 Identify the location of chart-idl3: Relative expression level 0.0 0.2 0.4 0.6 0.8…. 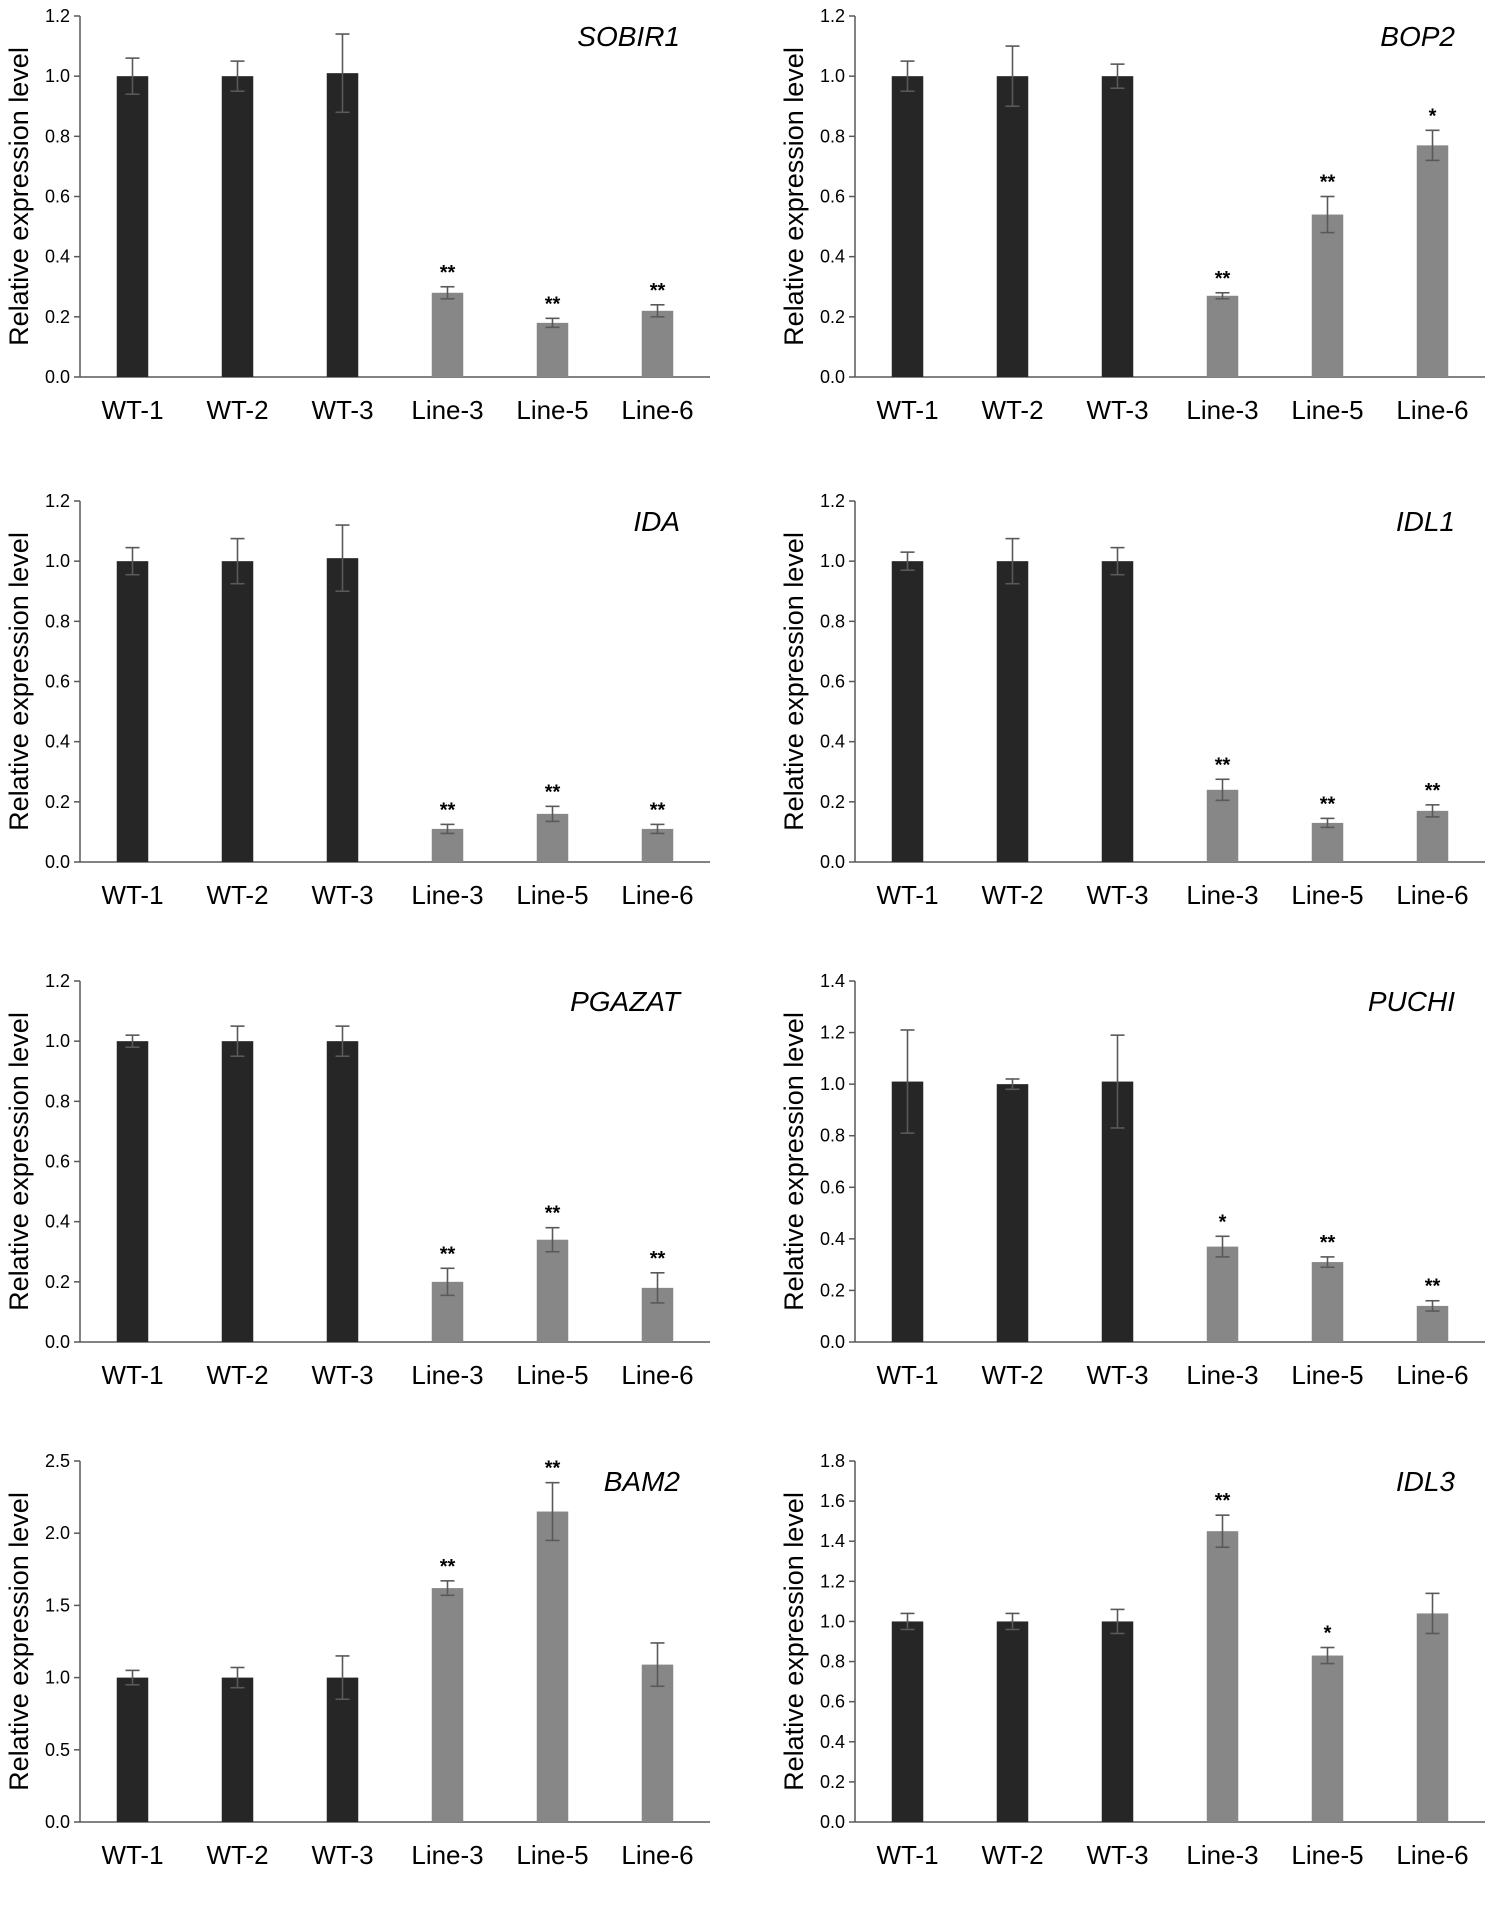
(1132, 1660).